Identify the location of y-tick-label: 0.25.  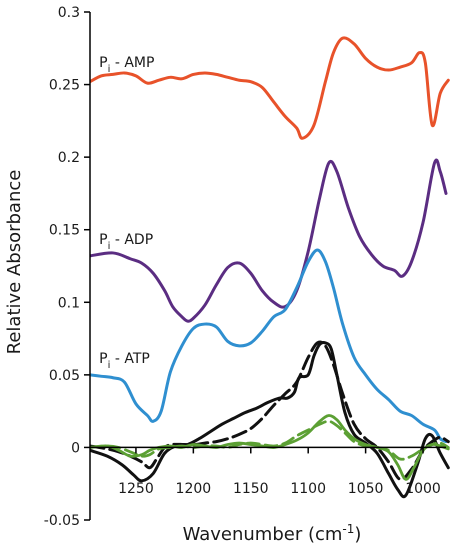
(64, 86).